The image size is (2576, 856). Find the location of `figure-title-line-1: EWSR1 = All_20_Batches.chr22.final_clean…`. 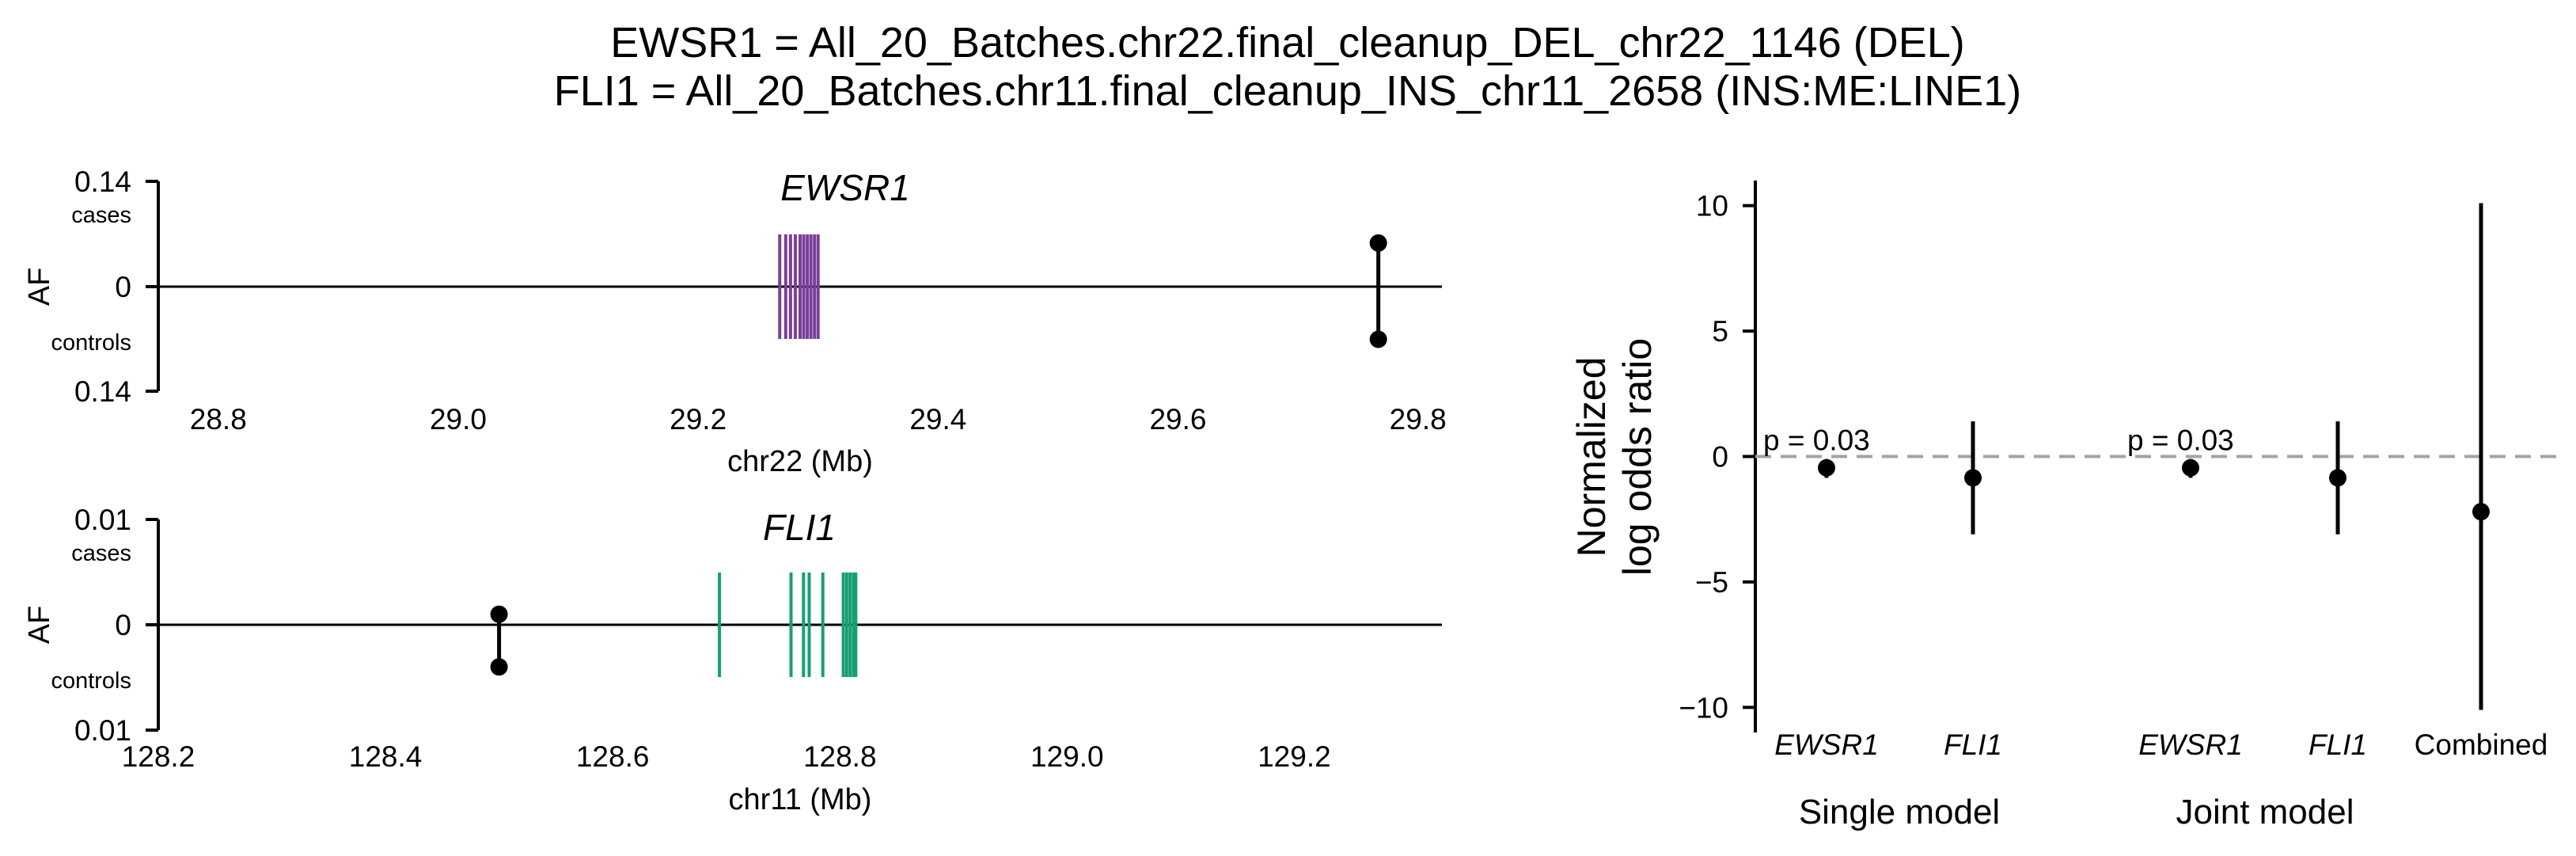

figure-title-line-1: EWSR1 = All_20_Batches.chr22.final_clean… is located at coordinates (1287, 43).